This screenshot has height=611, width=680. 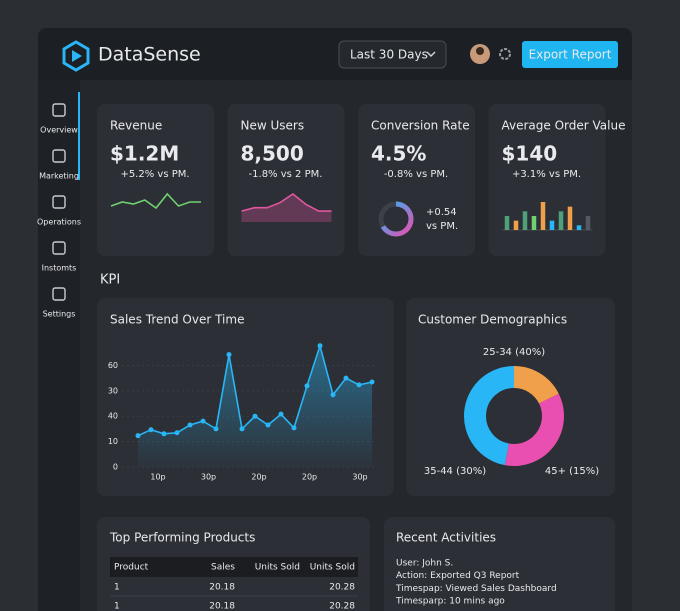 What do you see at coordinates (131, 568) in the screenshot?
I see `table-header-cell: Product` at bounding box center [131, 568].